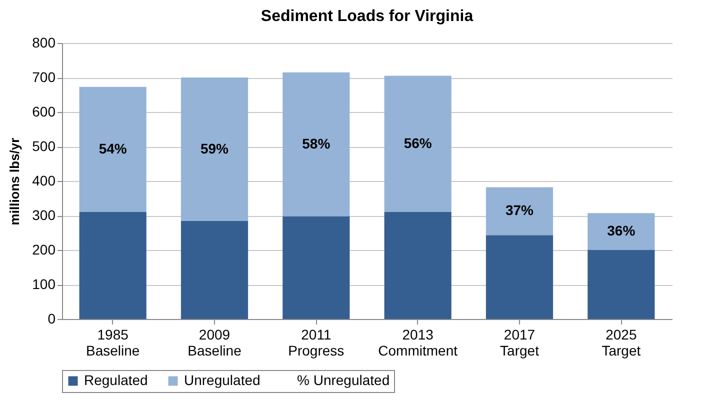 The height and width of the screenshot is (416, 710). Describe the element at coordinates (418, 342) in the screenshot. I see `x-tick-label: 2013 Commitment` at that location.